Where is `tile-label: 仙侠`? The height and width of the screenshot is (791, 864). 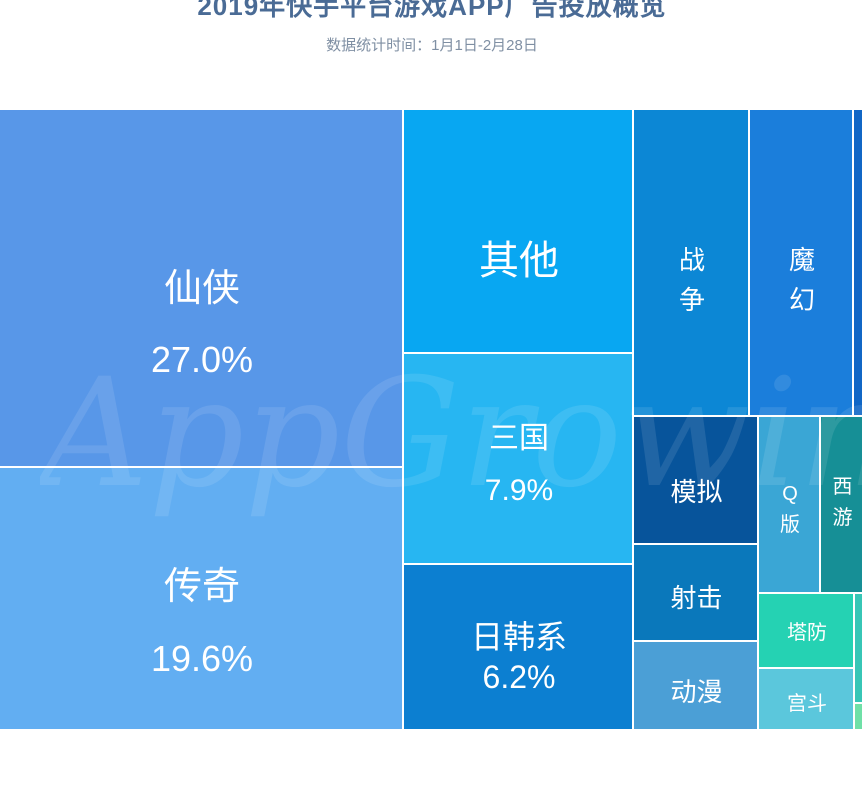 tile-label: 仙侠 is located at coordinates (201, 289).